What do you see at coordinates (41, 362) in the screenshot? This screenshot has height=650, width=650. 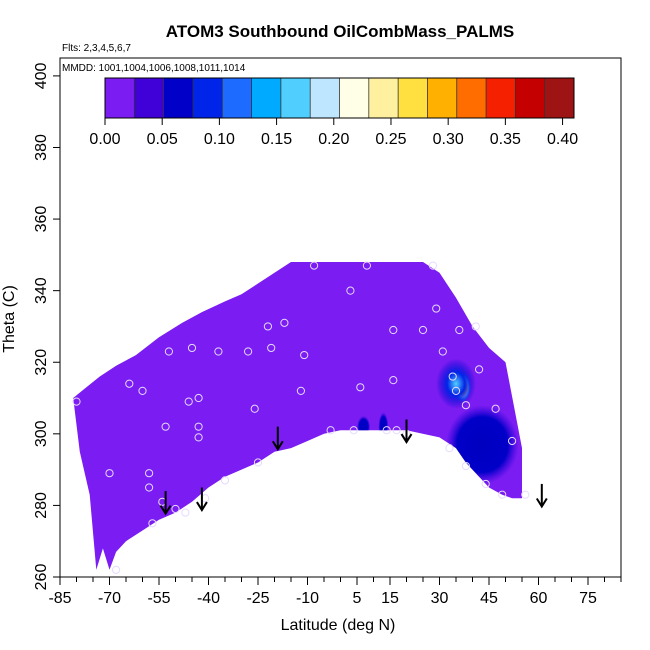 I see `y-tick-label: 320` at bounding box center [41, 362].